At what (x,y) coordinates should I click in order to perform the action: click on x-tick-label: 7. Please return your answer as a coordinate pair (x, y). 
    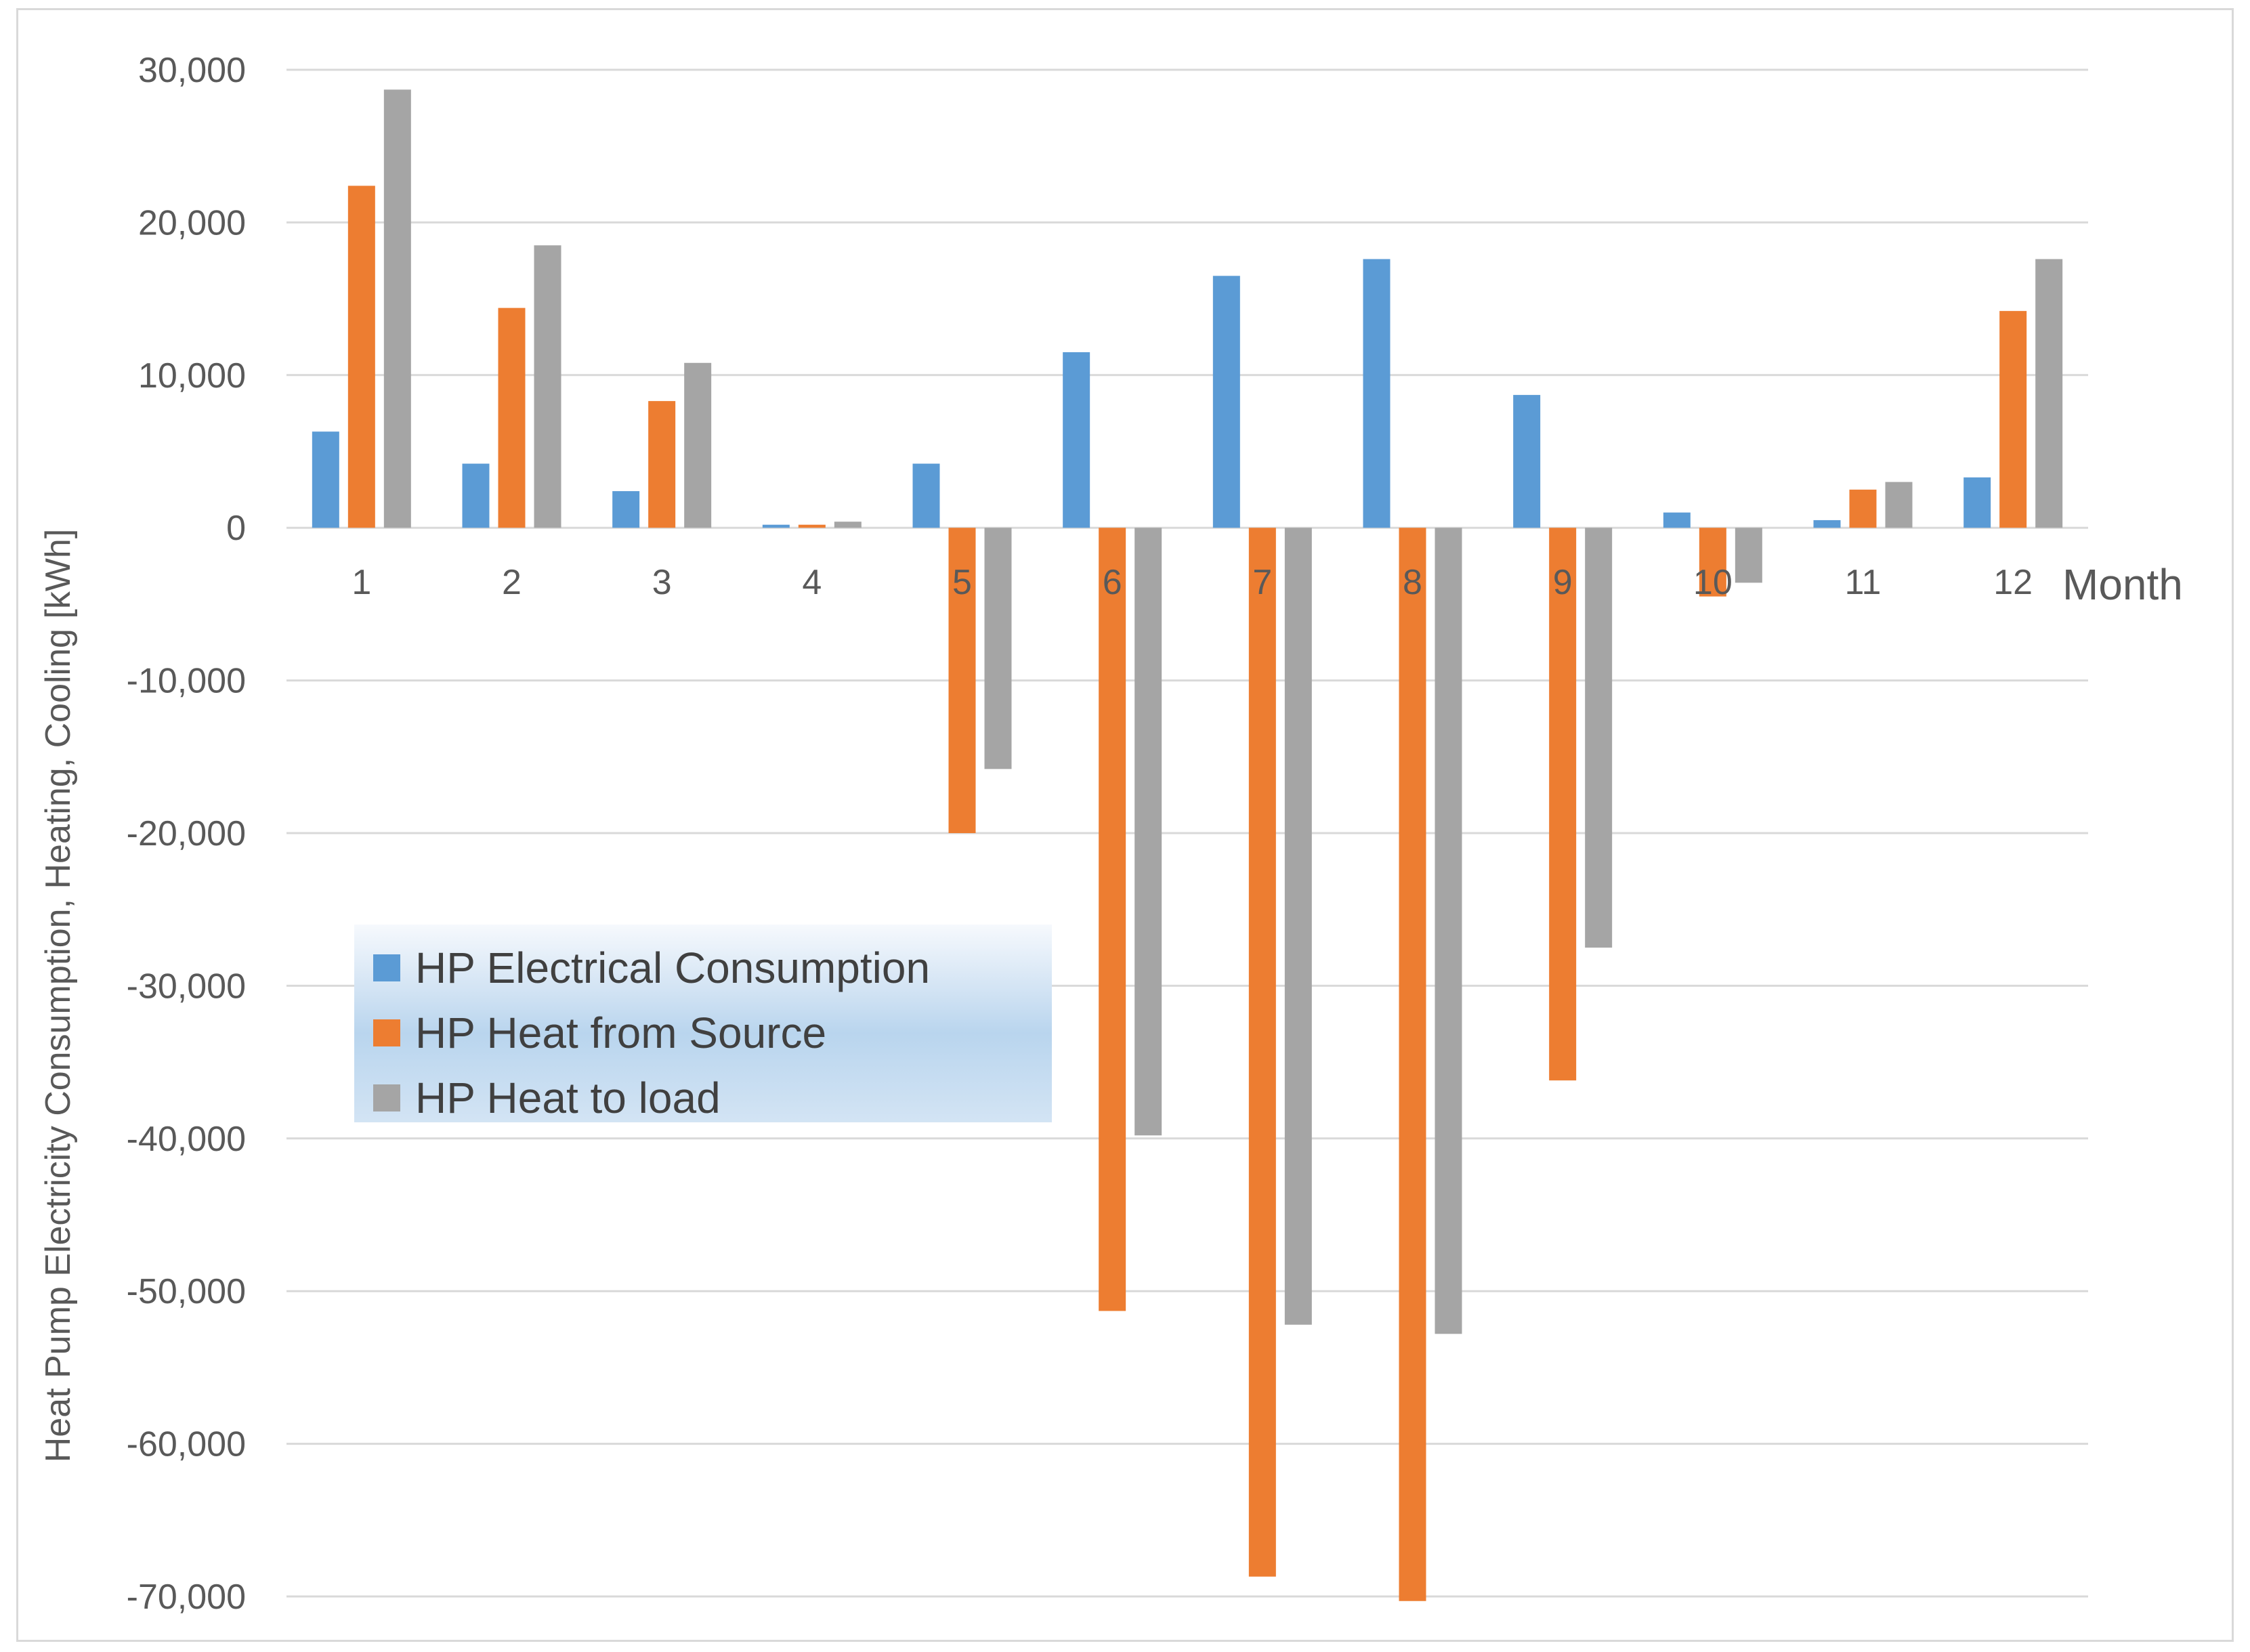
    Looking at the image, I should click on (1262, 583).